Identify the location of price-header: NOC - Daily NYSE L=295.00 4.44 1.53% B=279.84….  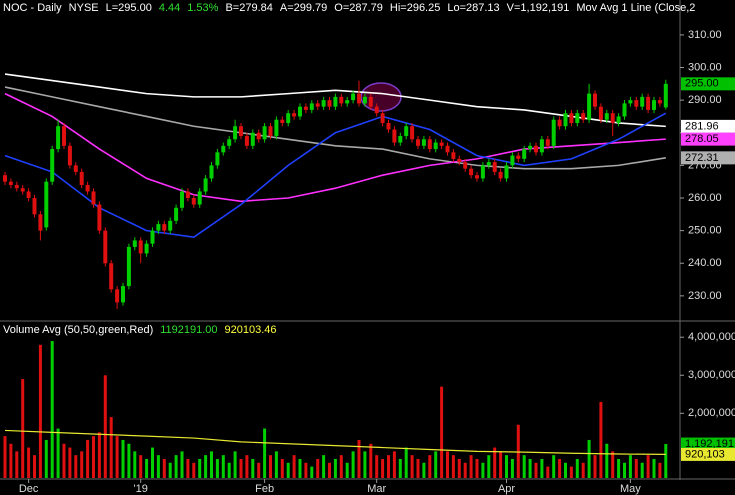
(352, 8).